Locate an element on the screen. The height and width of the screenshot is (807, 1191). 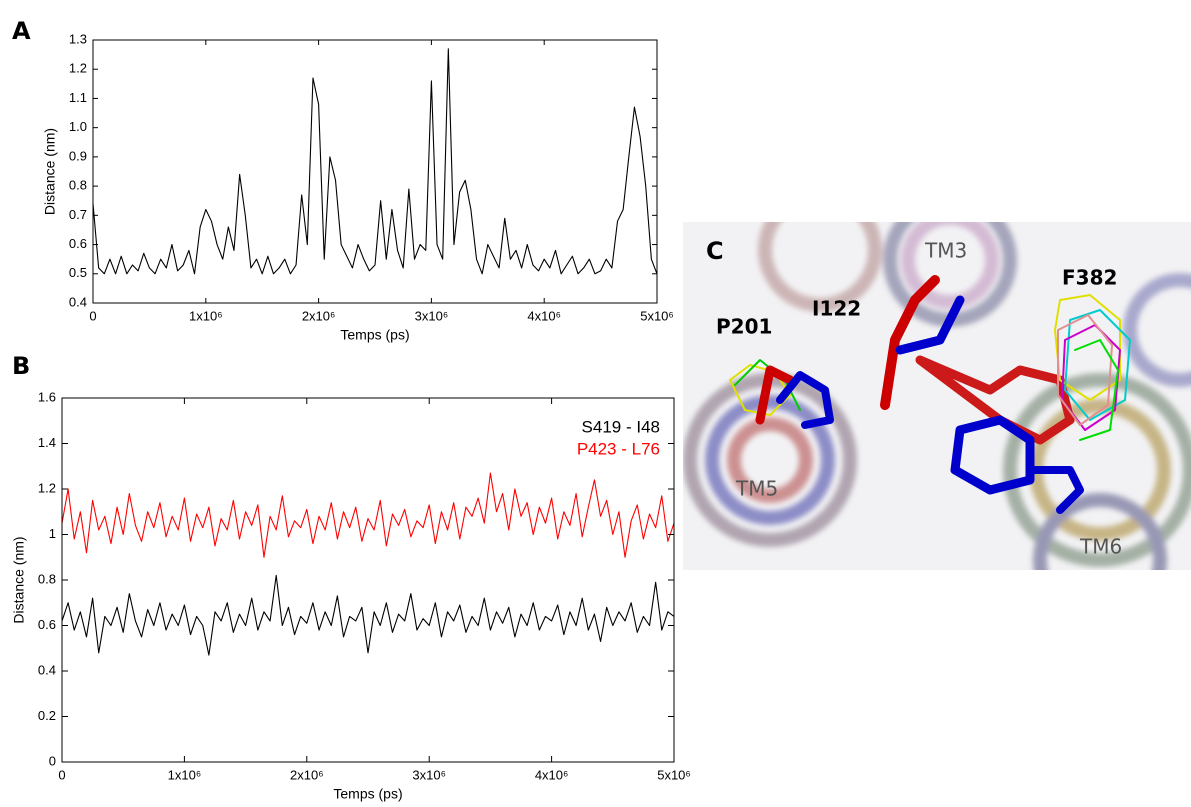
y-tick-label: 1.6 is located at coordinates (47, 396).